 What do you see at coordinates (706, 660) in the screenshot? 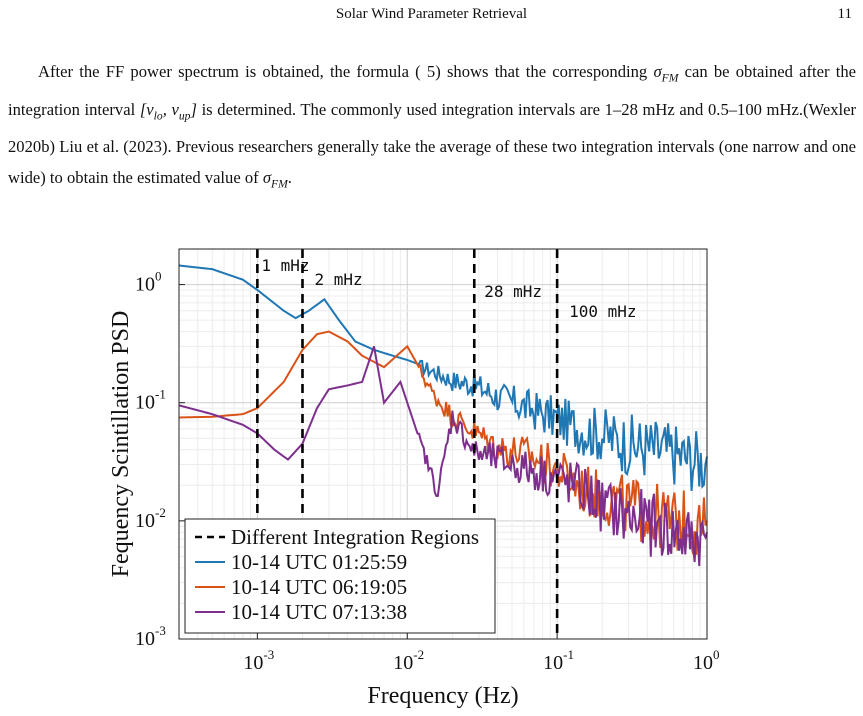
I see `x-tick-label: 10⁰` at bounding box center [706, 660].